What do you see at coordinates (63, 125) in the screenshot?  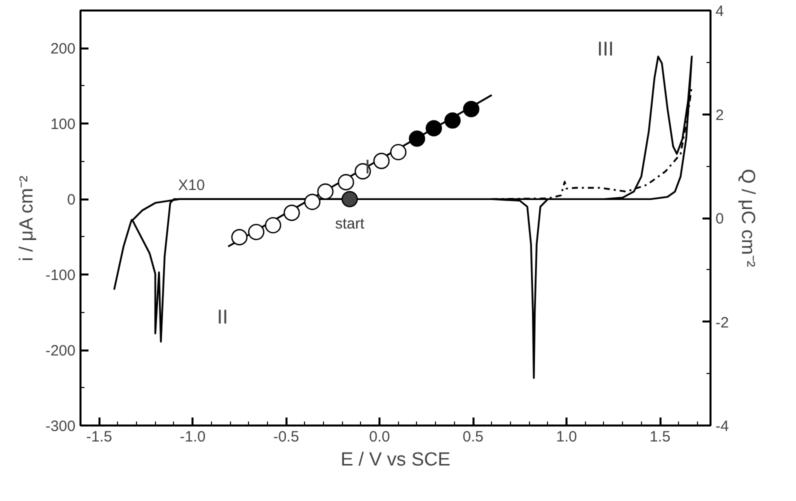 I see `y-tick-label: 100` at bounding box center [63, 125].